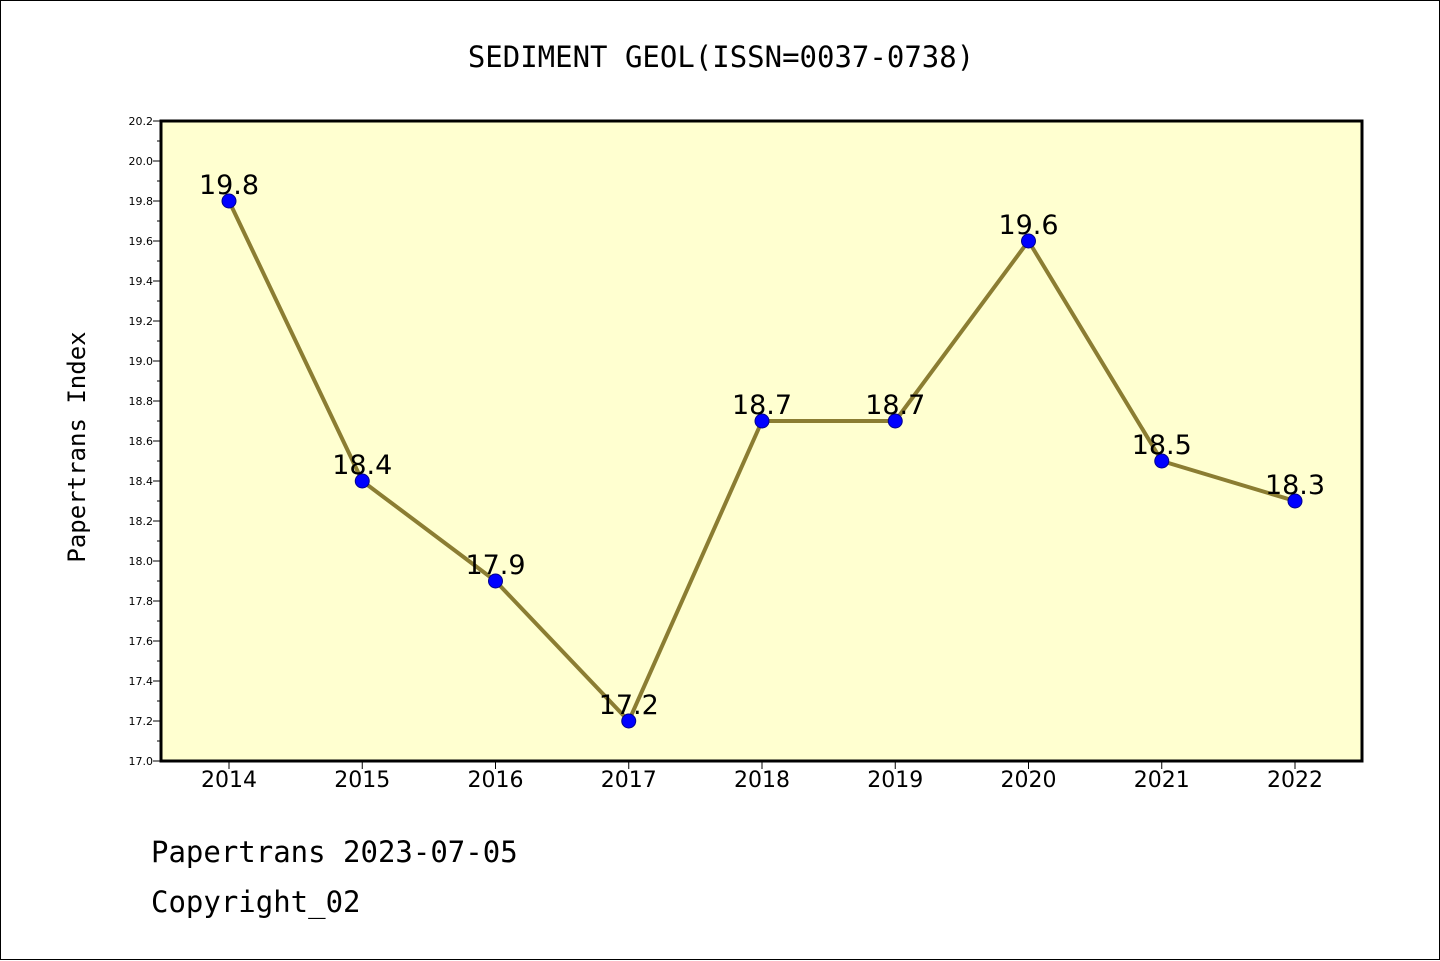  What do you see at coordinates (141, 321) in the screenshot?
I see `y-tick-label: 19.2` at bounding box center [141, 321].